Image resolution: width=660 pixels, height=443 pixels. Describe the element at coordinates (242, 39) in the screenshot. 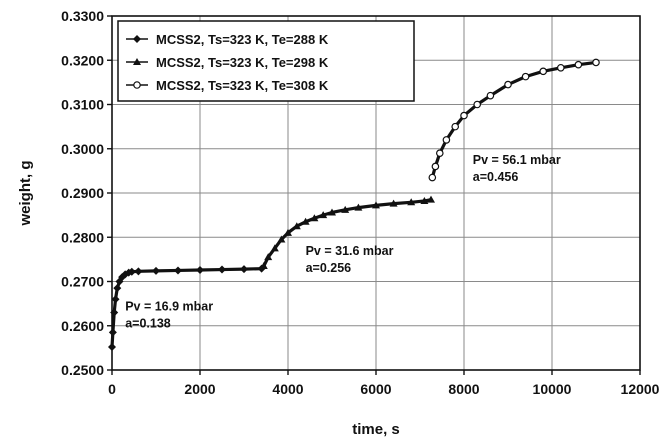

I see `legend-label: MCSS2, Ts=323 K, Te=288 K` at that location.